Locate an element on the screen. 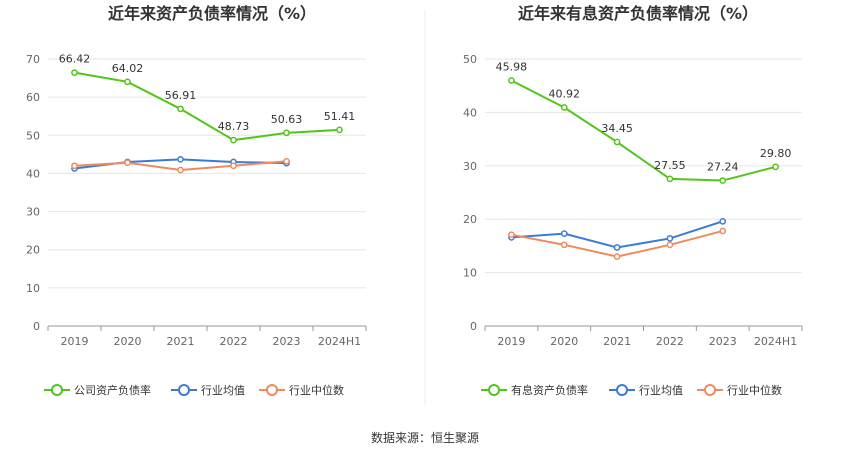  y-tick-label: 70 is located at coordinates (33, 59).